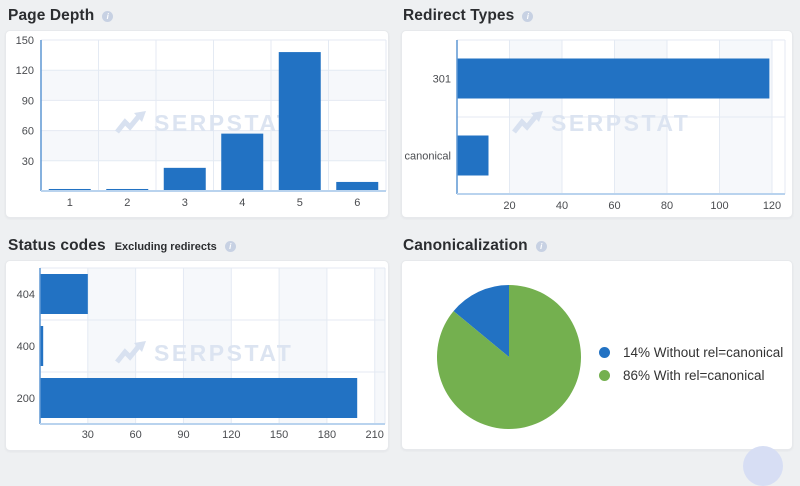 Image resolution: width=800 pixels, height=486 pixels. What do you see at coordinates (185, 203) in the screenshot?
I see `svg-text: 3` at bounding box center [185, 203].